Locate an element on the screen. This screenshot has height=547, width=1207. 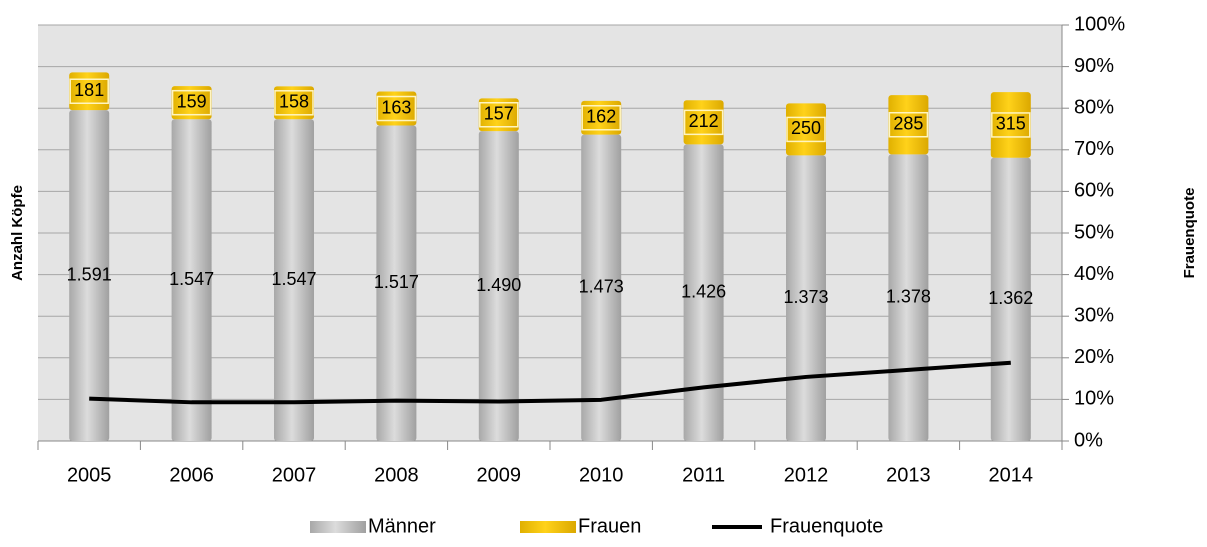
data-label: 181 is located at coordinates (89, 90).